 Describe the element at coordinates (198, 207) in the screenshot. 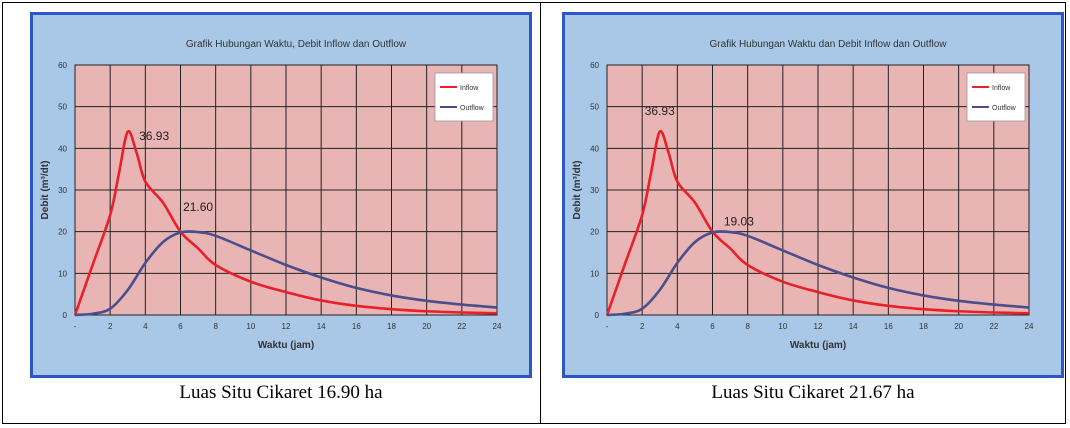

I see `data-annotation: 21.60` at that location.